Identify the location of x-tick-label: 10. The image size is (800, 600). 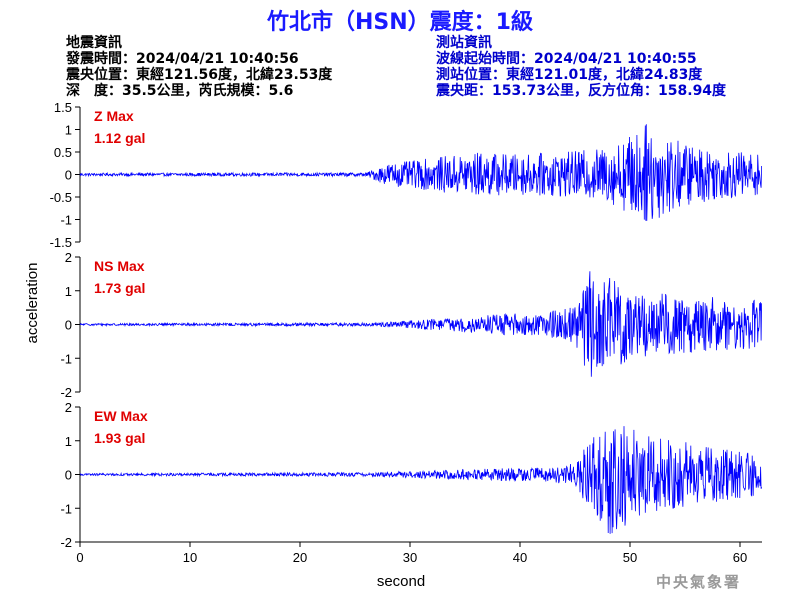
(190, 557).